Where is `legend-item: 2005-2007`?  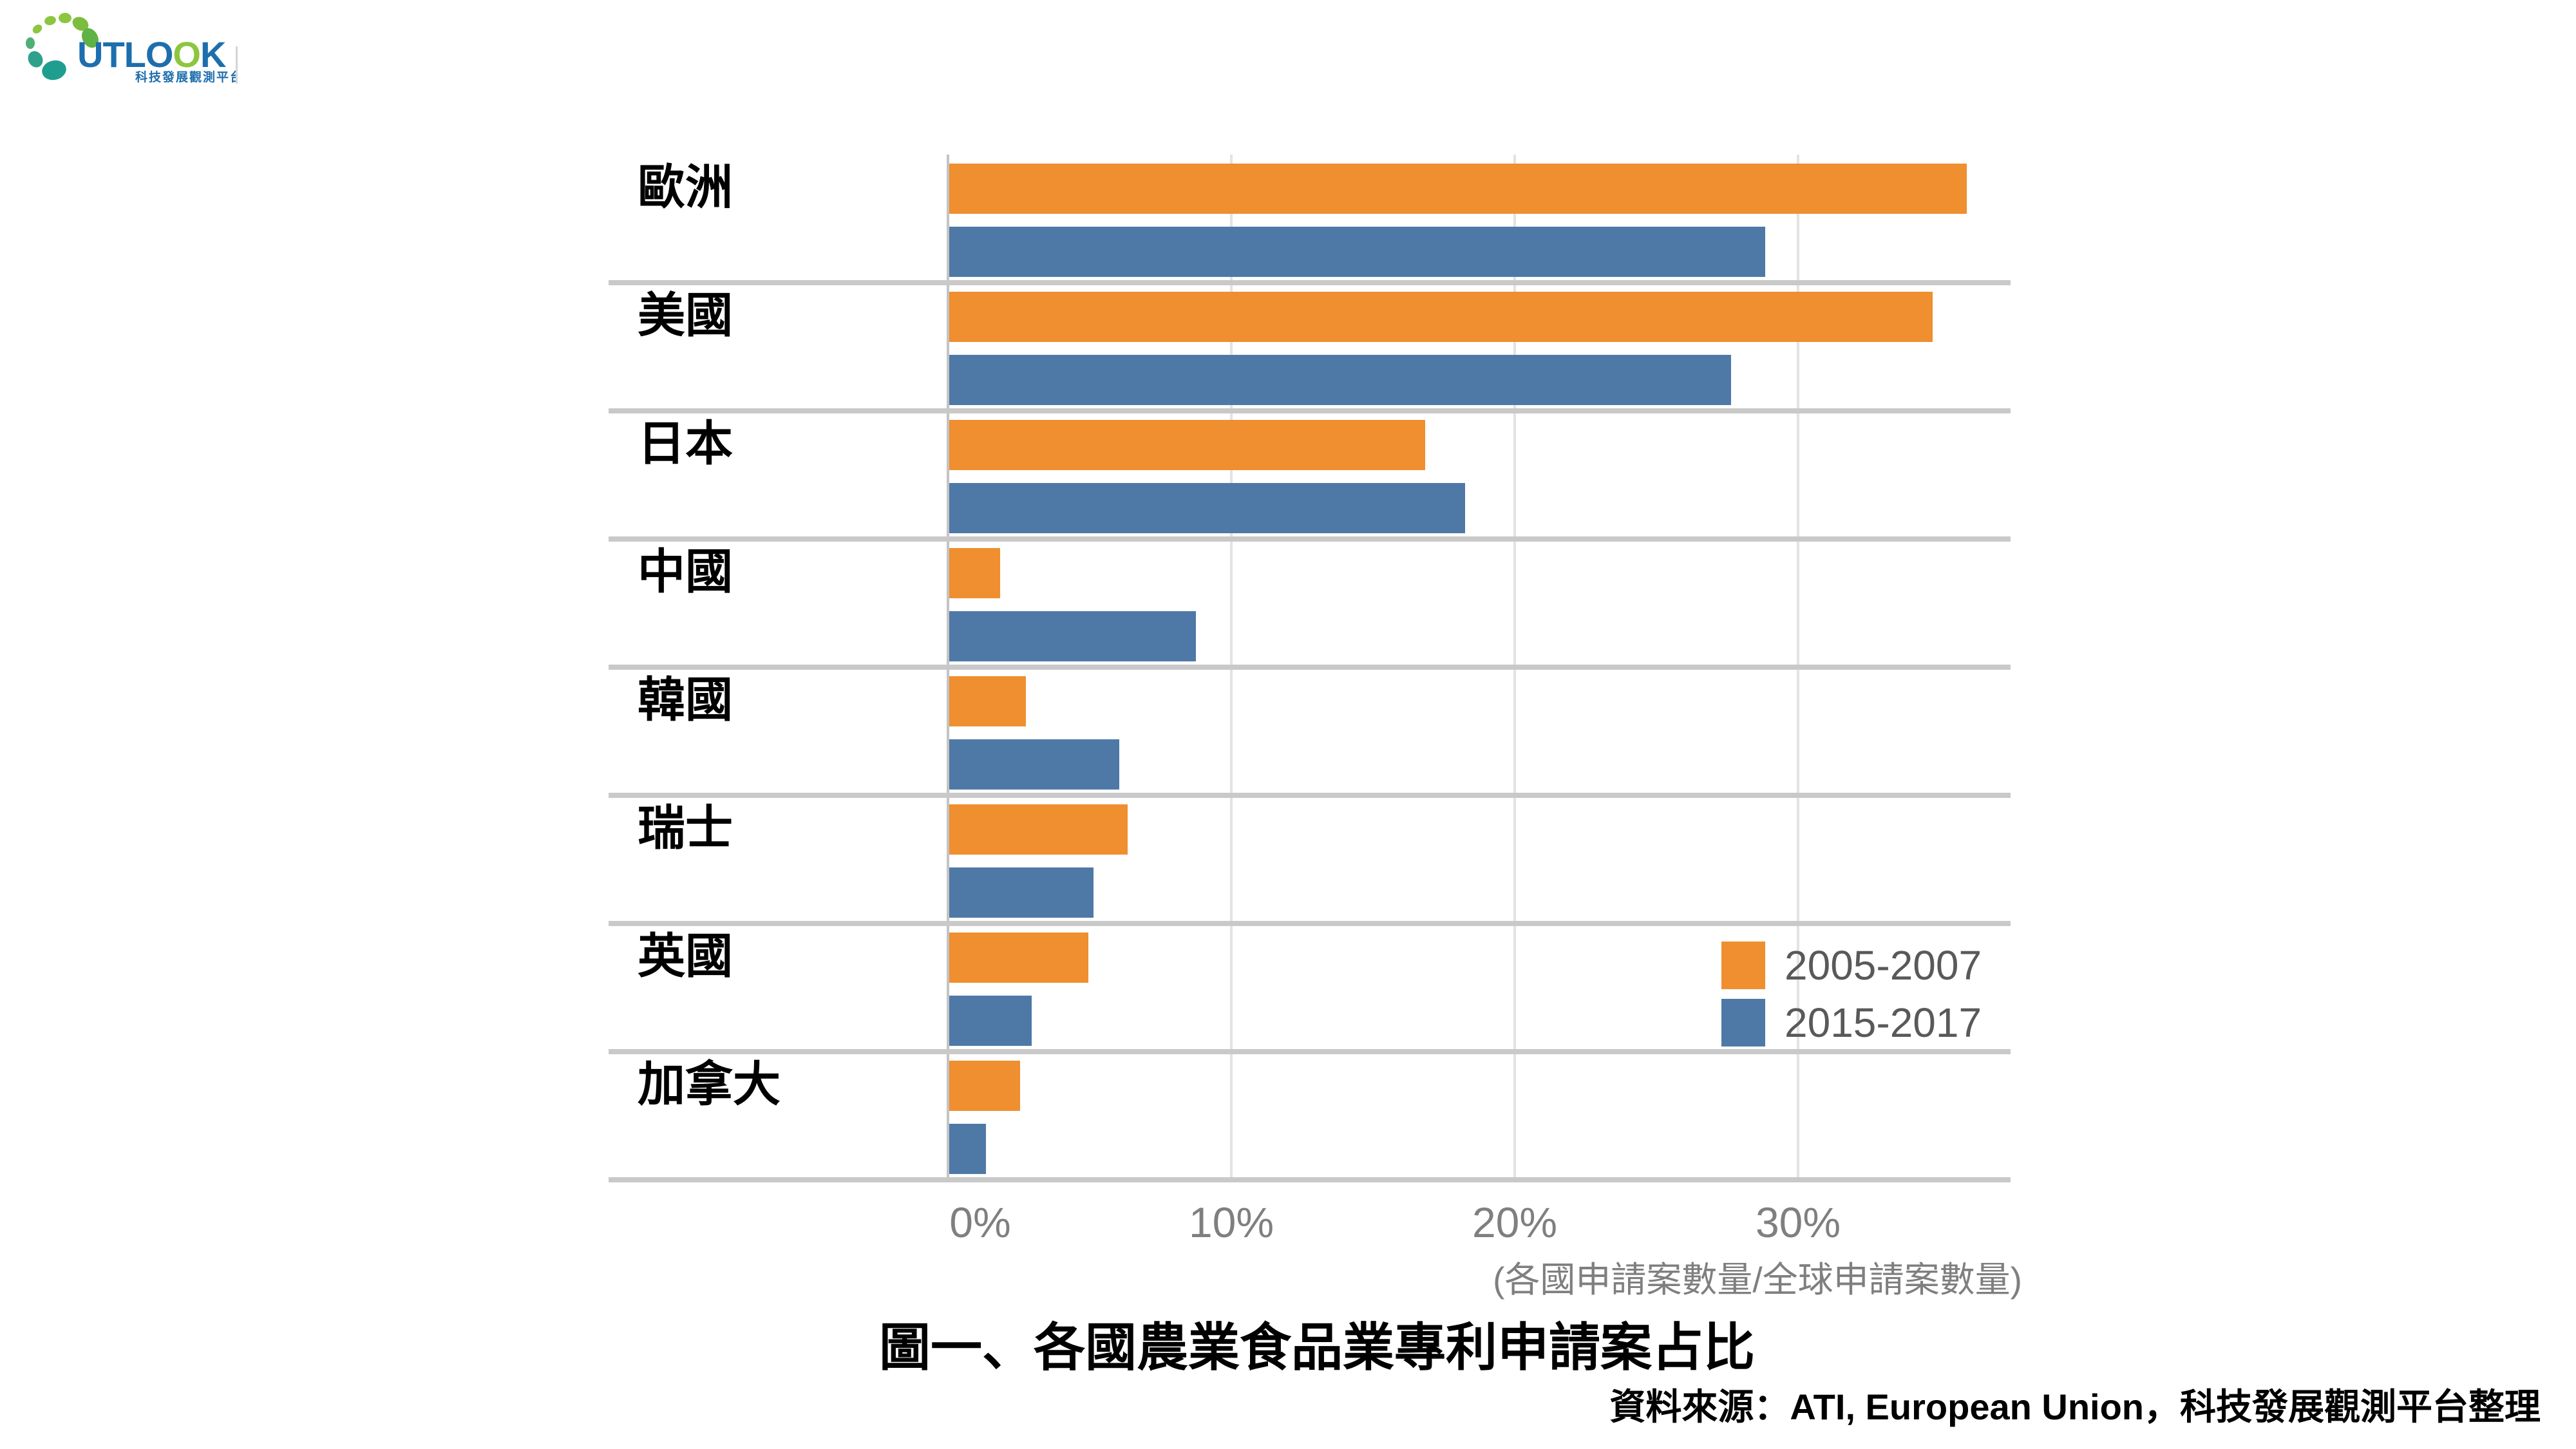 legend-item: 2005-2007 is located at coordinates (1851, 966).